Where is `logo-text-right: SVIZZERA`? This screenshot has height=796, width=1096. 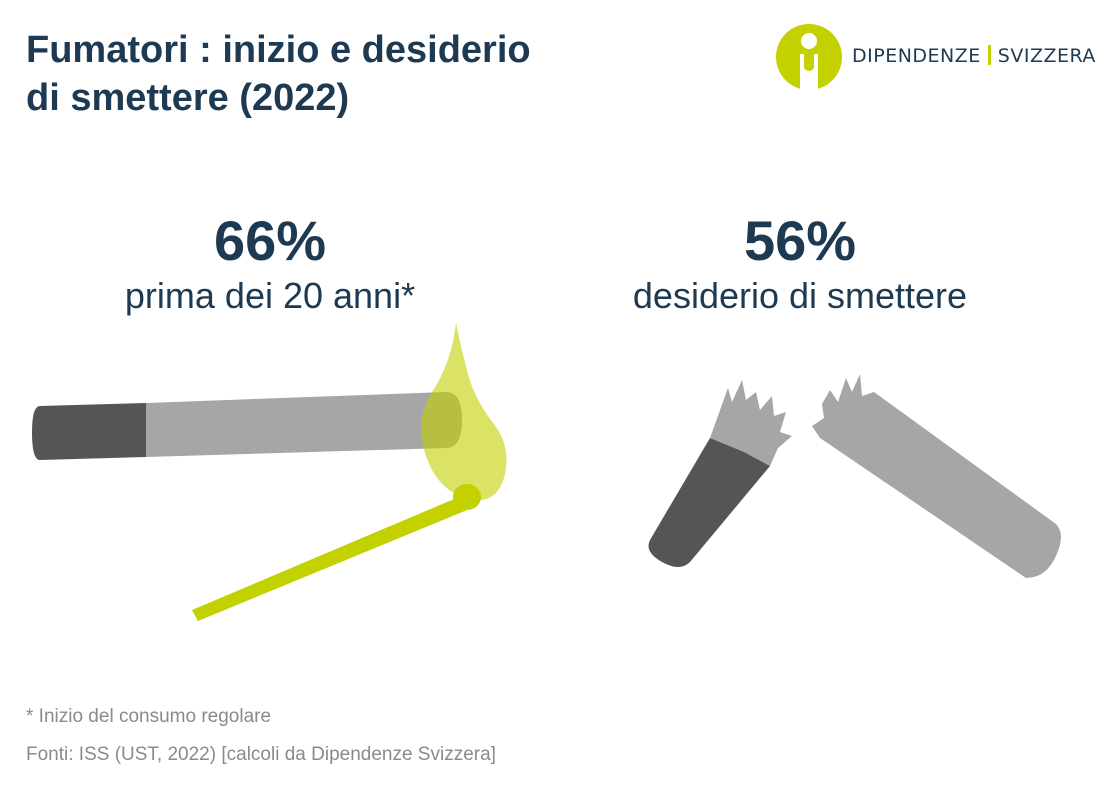 logo-text-right: SVIZZERA is located at coordinates (1046, 56).